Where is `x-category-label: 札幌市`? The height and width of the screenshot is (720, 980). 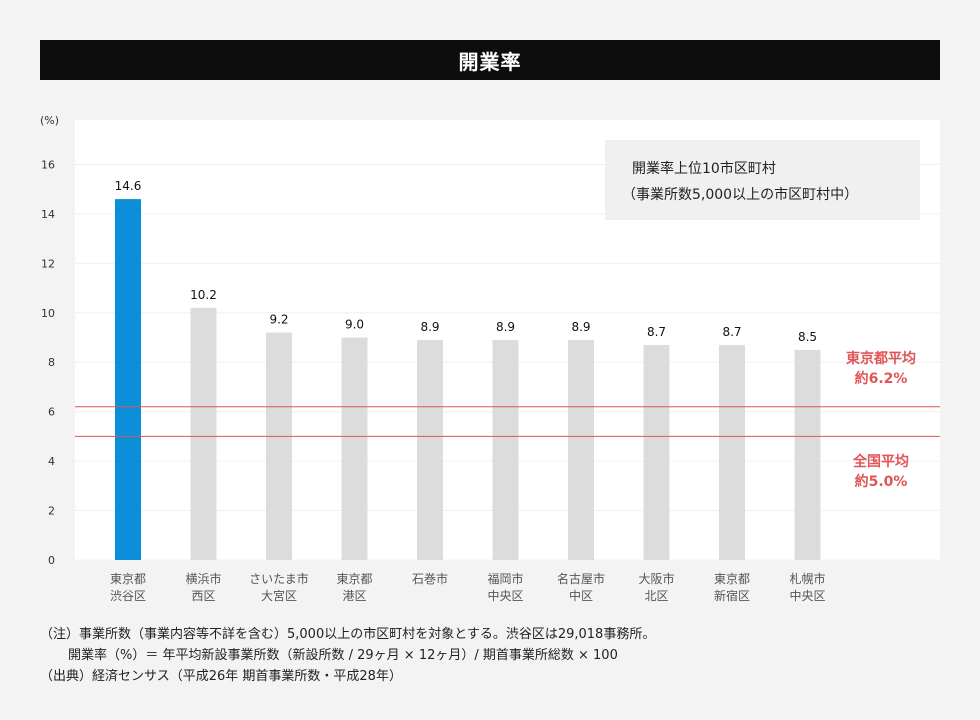
x-category-label: 札幌市 is located at coordinates (807, 578).